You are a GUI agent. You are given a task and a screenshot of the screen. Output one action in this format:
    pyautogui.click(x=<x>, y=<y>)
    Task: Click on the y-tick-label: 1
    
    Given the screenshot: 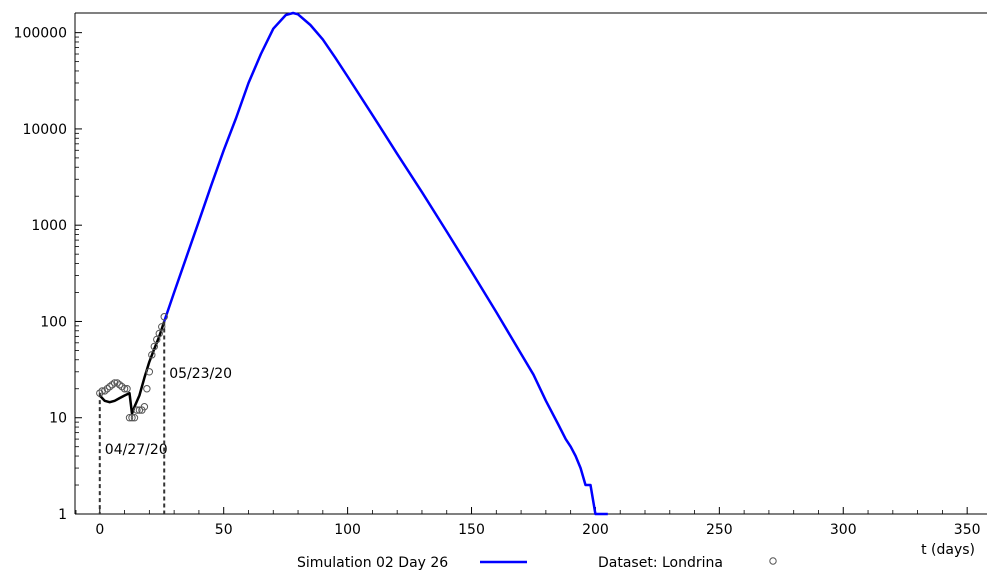 What is the action you would take?
    pyautogui.click(x=62, y=515)
    